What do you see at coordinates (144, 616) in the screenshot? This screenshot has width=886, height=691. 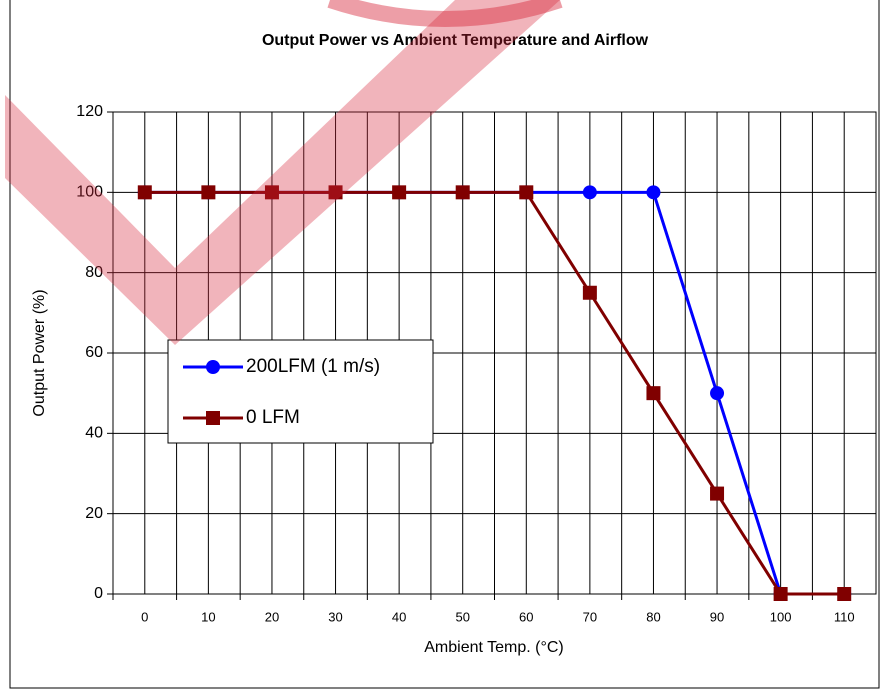 I see `x-tick-label: 0` at bounding box center [144, 616].